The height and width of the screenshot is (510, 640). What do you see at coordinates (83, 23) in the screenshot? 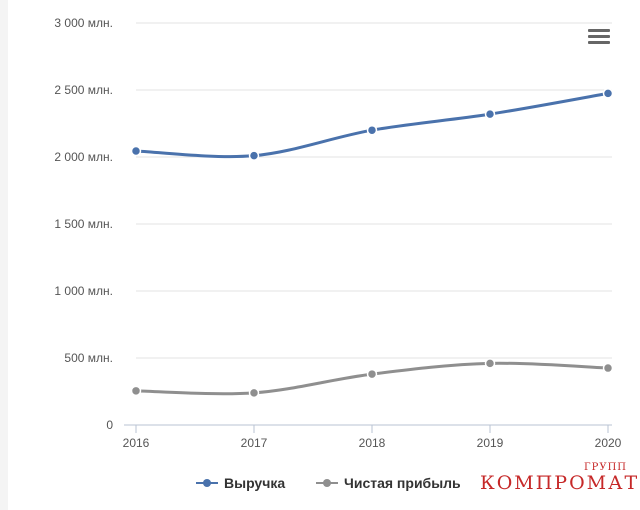
I see `y-tick-label: 3 000 млн.` at bounding box center [83, 23].